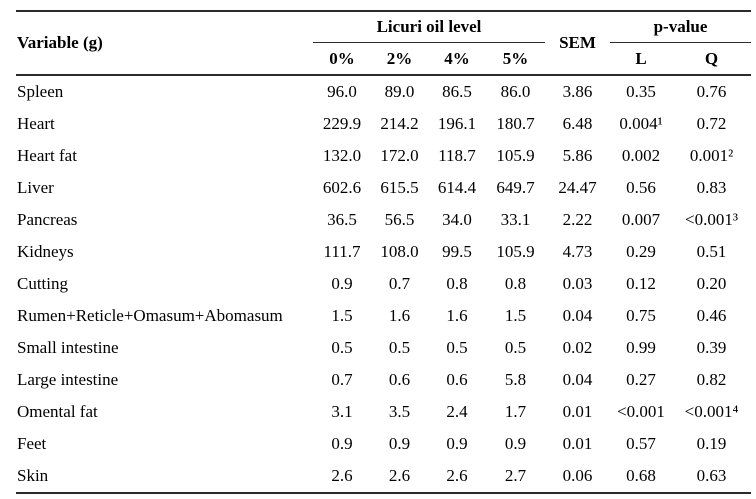 The height and width of the screenshot is (499, 756). What do you see at coordinates (383, 444) in the screenshot?
I see `table-row: Feet 0.9 0.9 0.9 0.9 0.01 0.57 0.19` at bounding box center [383, 444].